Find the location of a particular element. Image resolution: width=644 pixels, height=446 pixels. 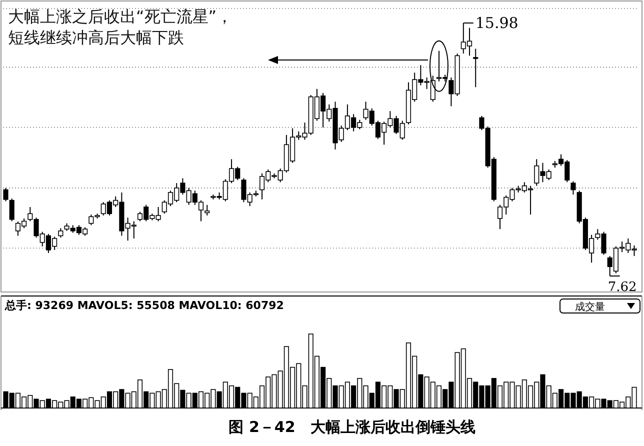

text: 总手: 93269 MAVOL5: 55508 MAVOL10: 60792 is located at coordinates (144, 305).